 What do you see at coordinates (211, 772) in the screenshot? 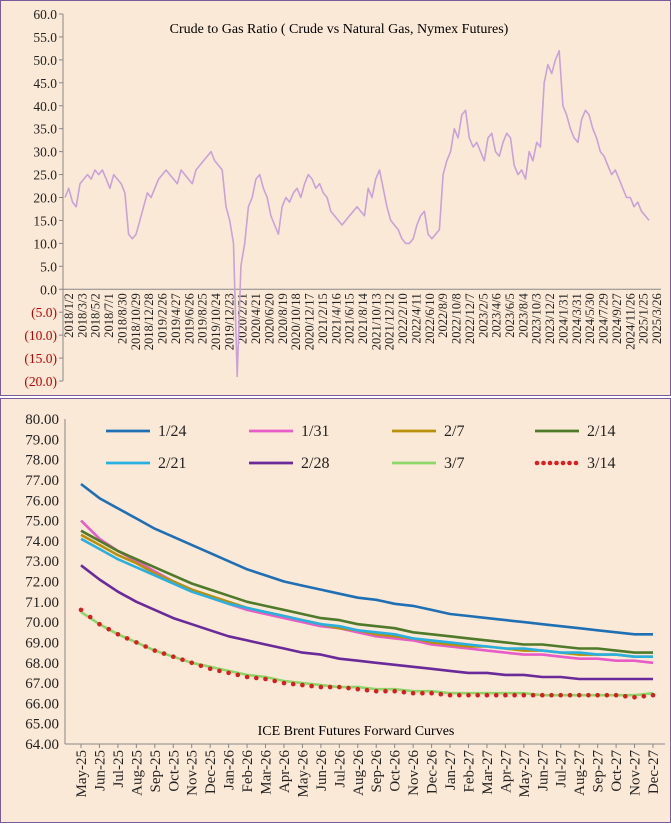
I see `x-tick-label: Dec-25` at bounding box center [211, 772].